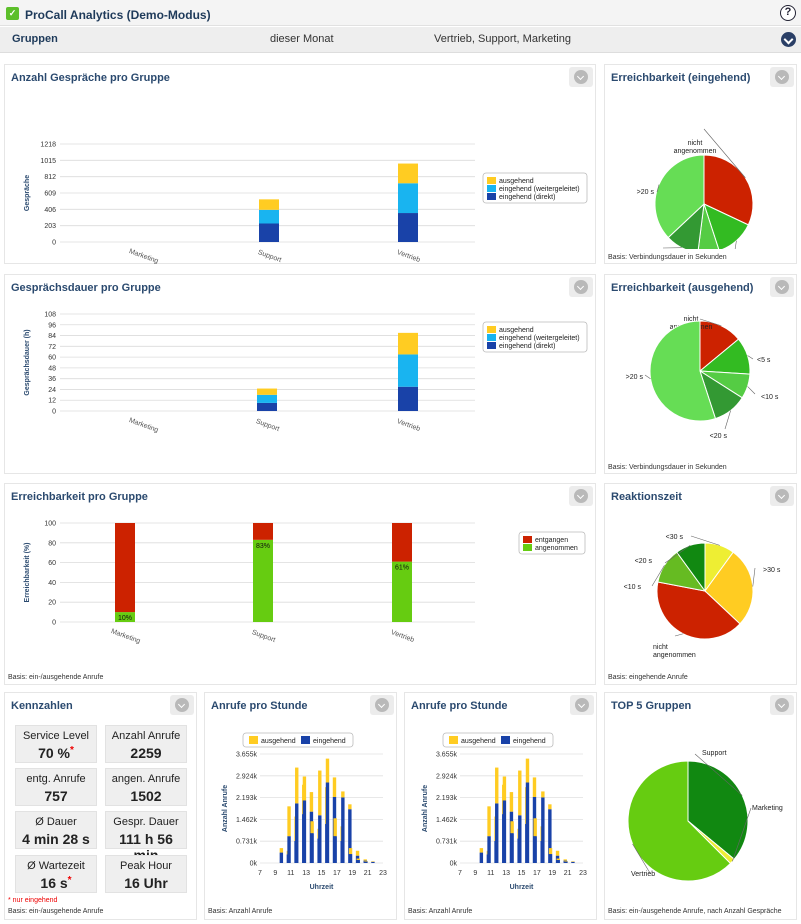 The width and height of the screenshot is (801, 924). Describe the element at coordinates (90, 78) in the screenshot. I see `panel-title: Anzahl Gespräche pro Gruppe` at that location.